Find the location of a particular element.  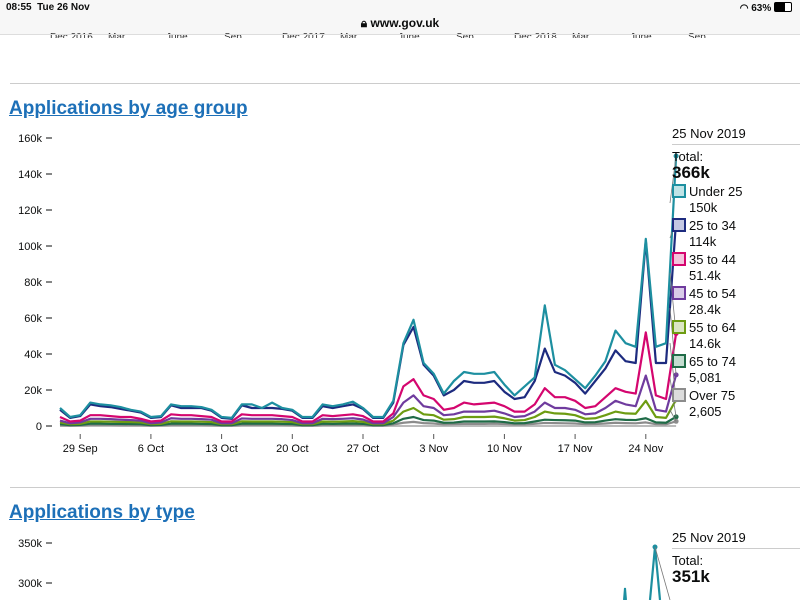

y-tick-label: 160k is located at coordinates (30, 139).